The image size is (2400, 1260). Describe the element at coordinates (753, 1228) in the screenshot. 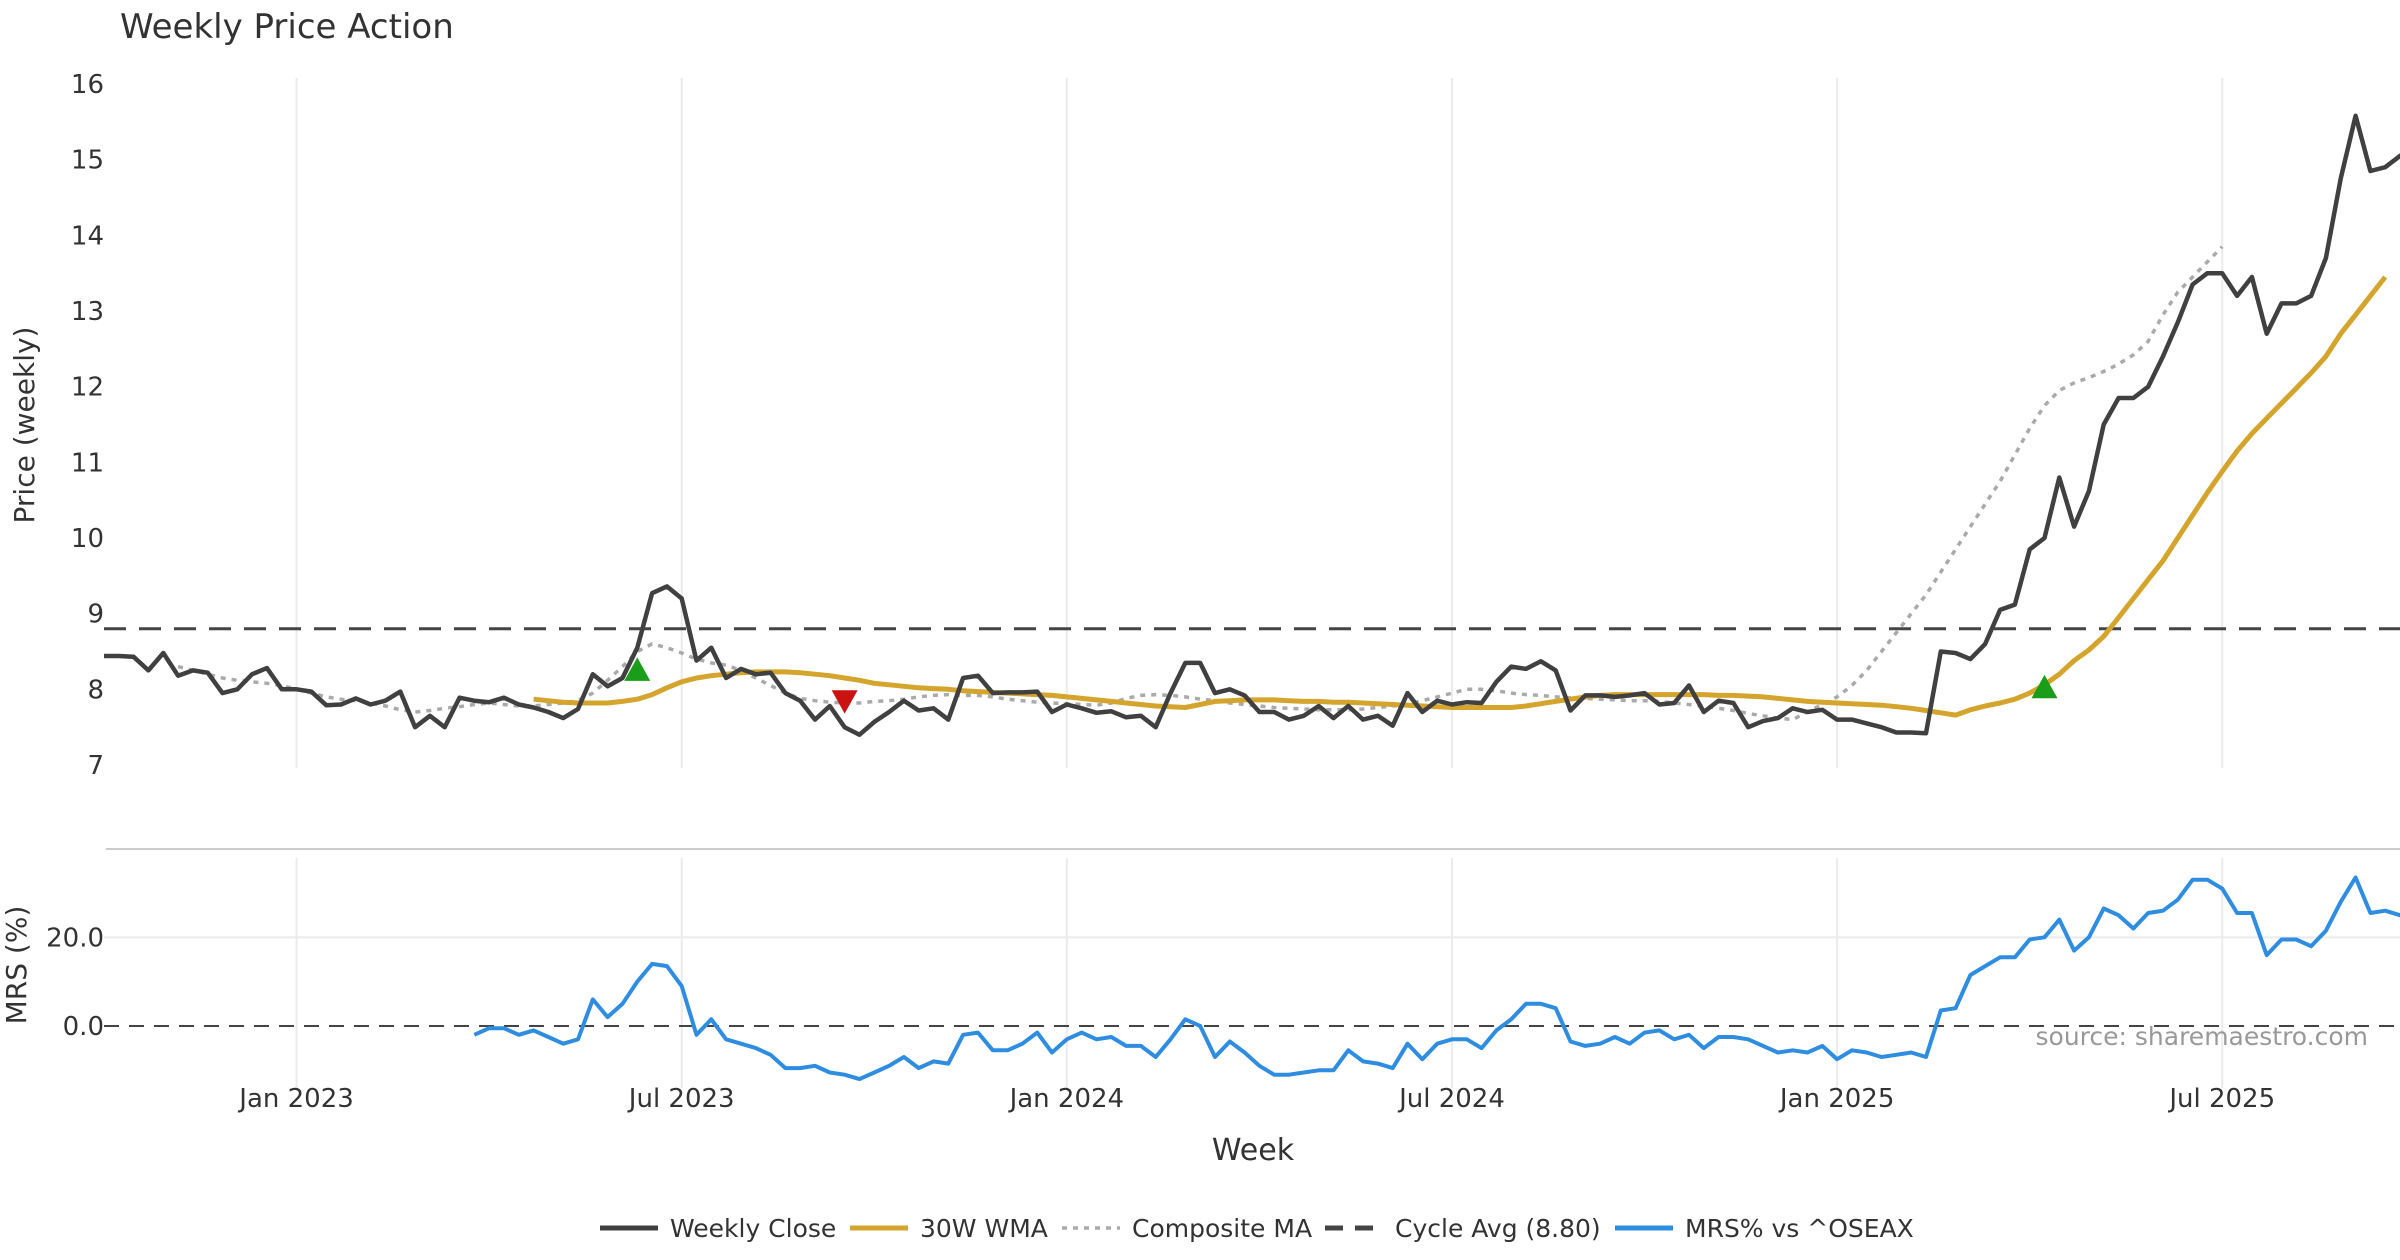

I see `legend-label-close: Weekly Close` at that location.